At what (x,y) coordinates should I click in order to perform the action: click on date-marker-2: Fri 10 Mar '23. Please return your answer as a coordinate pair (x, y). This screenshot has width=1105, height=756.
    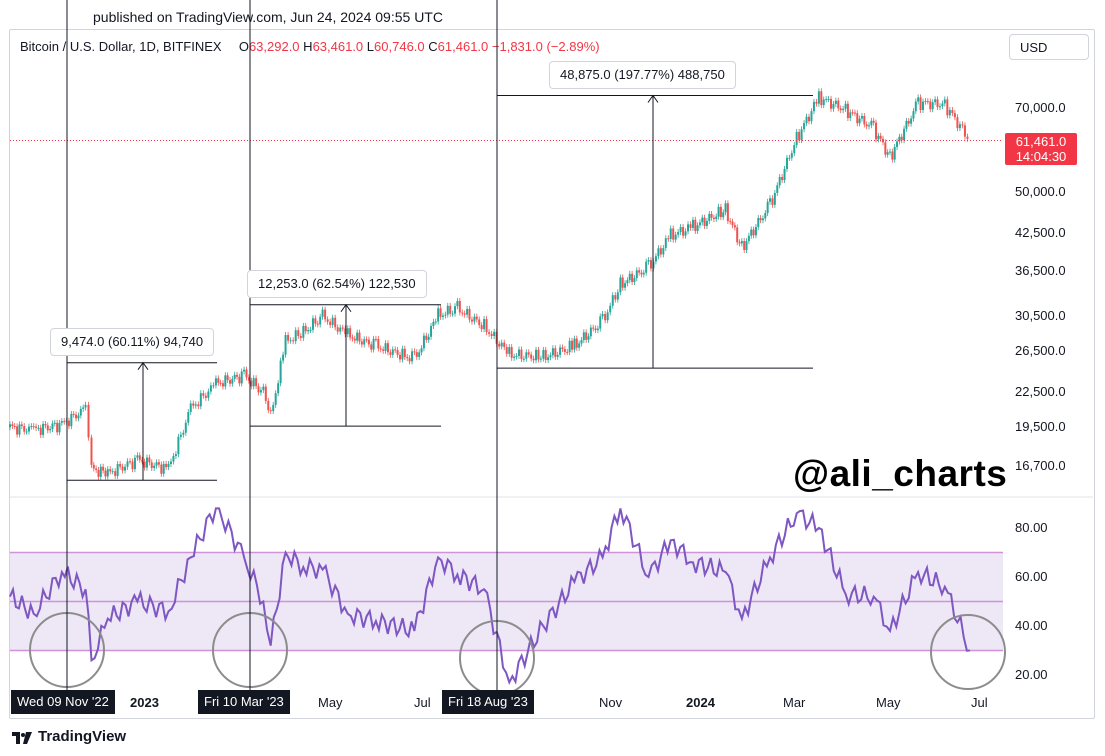
    Looking at the image, I should click on (244, 702).